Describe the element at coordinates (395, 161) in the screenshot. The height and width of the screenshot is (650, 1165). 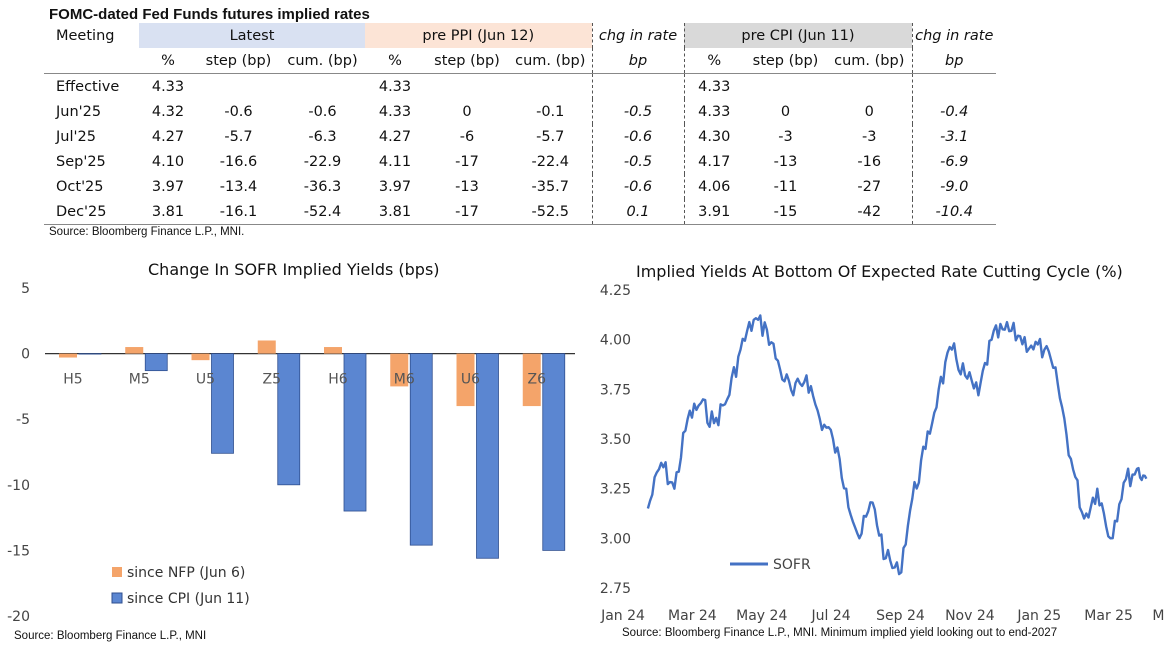
I see `cell-p-pct: 4.11` at that location.